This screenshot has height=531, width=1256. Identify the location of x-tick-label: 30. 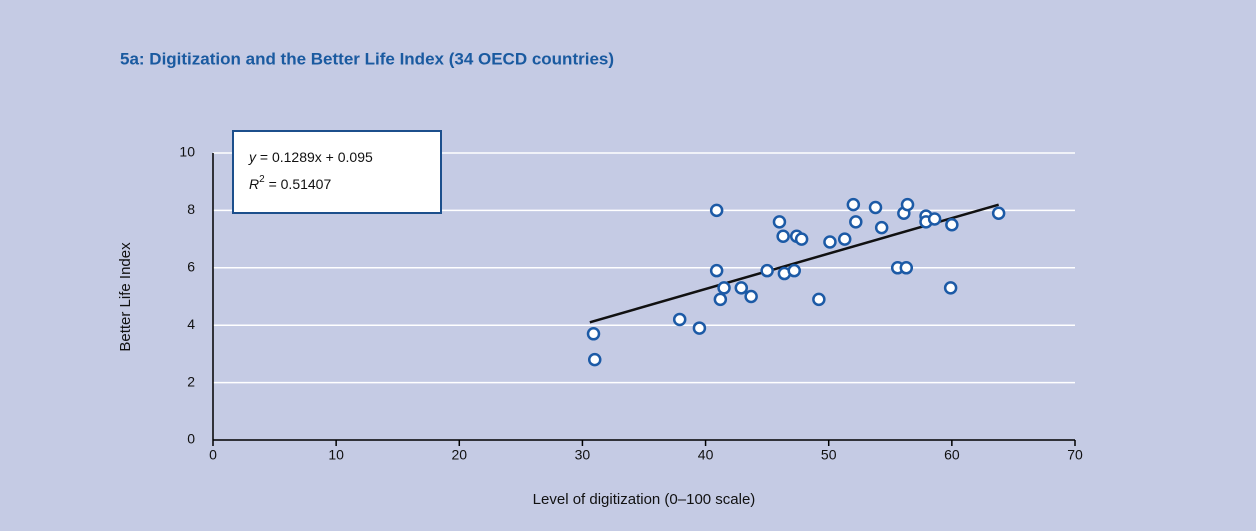
(583, 455).